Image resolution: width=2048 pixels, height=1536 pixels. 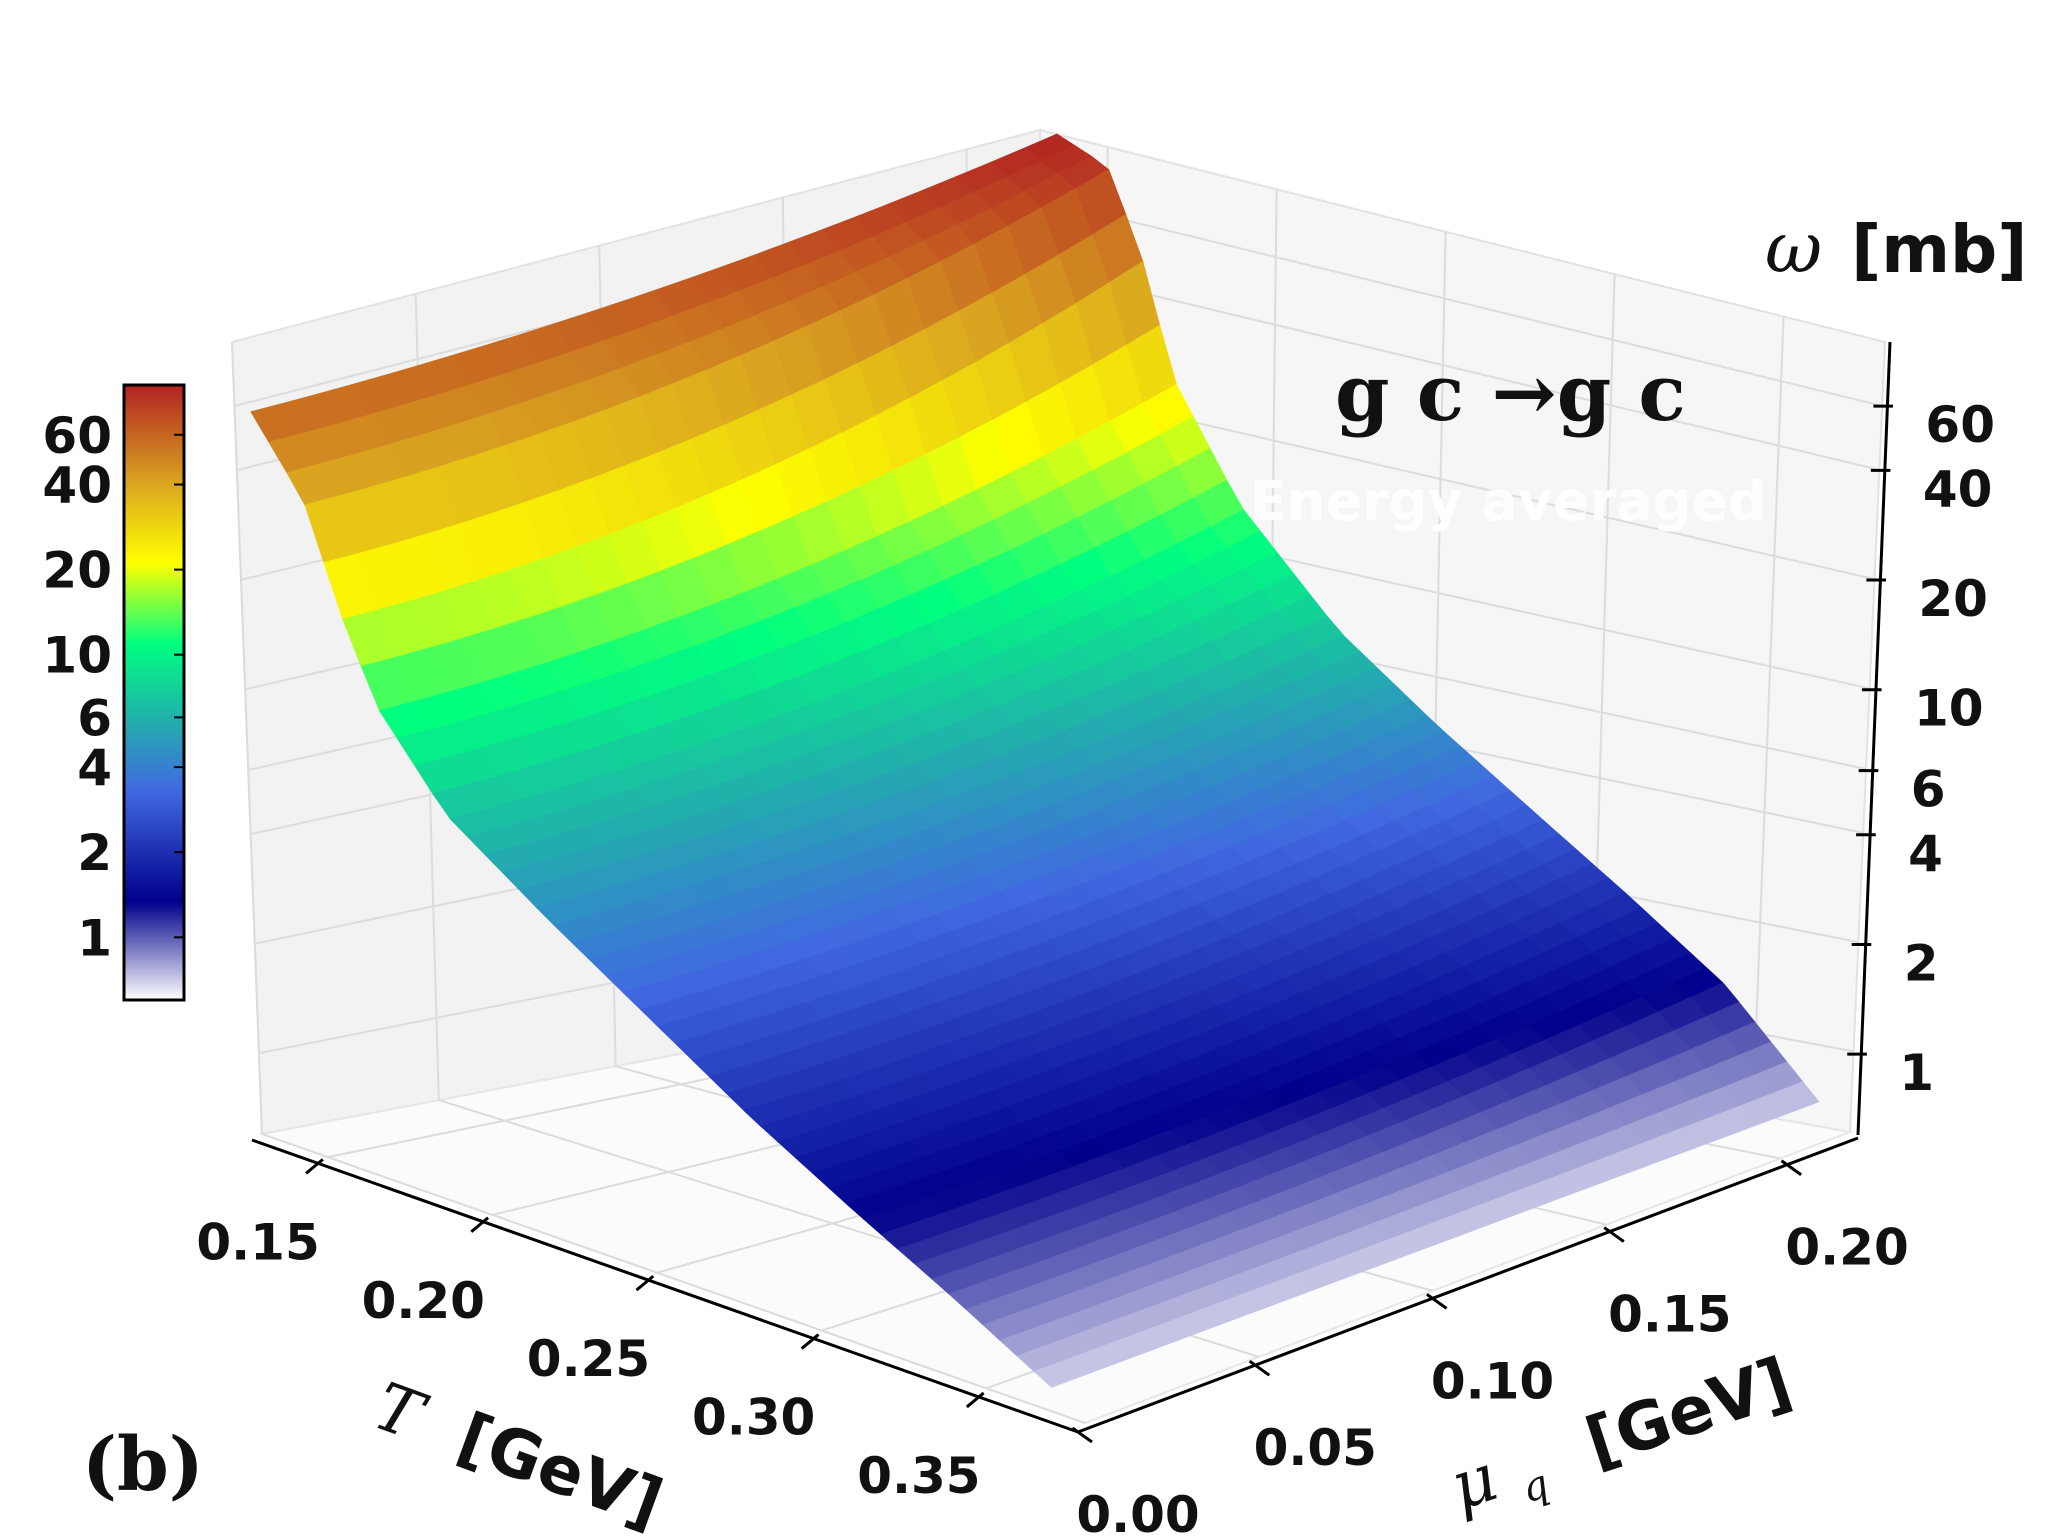 I want to click on mu-axis-tick-label: 0.10, so click(x=1492, y=1381).